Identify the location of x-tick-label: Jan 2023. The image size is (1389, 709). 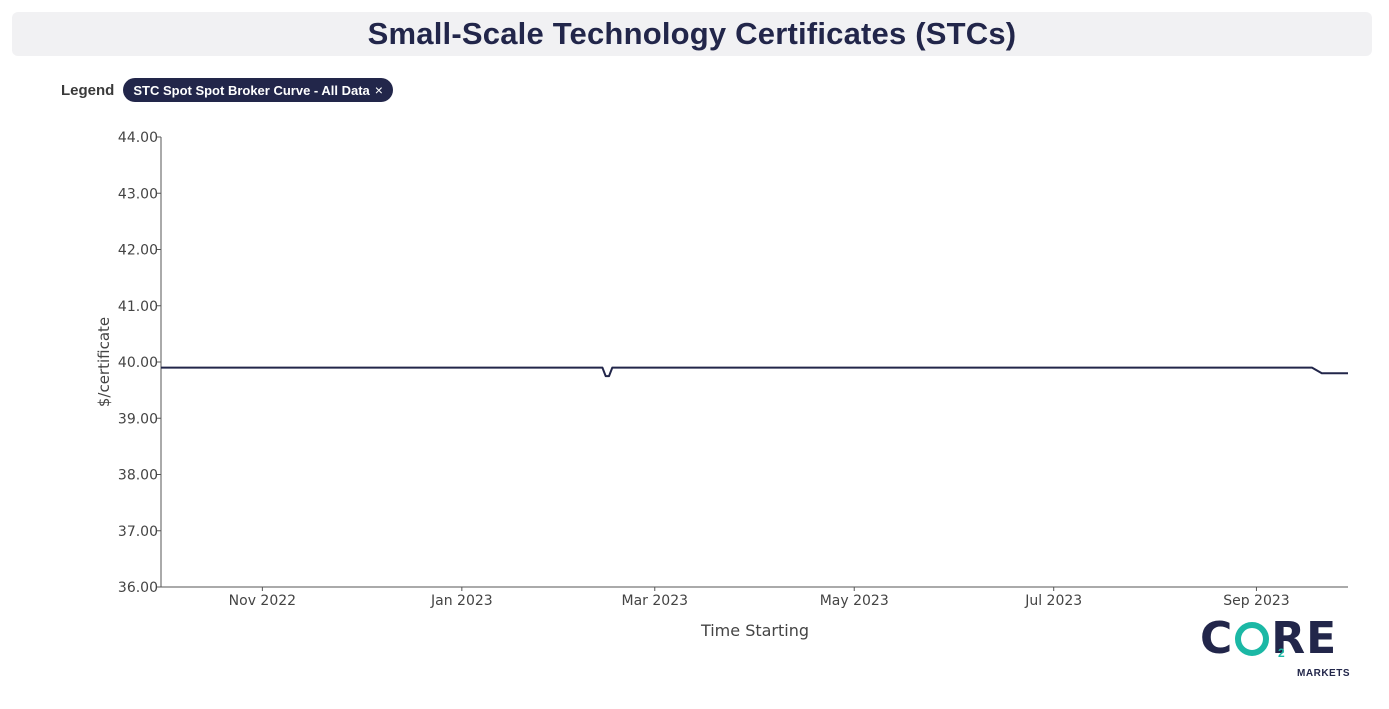
(461, 601).